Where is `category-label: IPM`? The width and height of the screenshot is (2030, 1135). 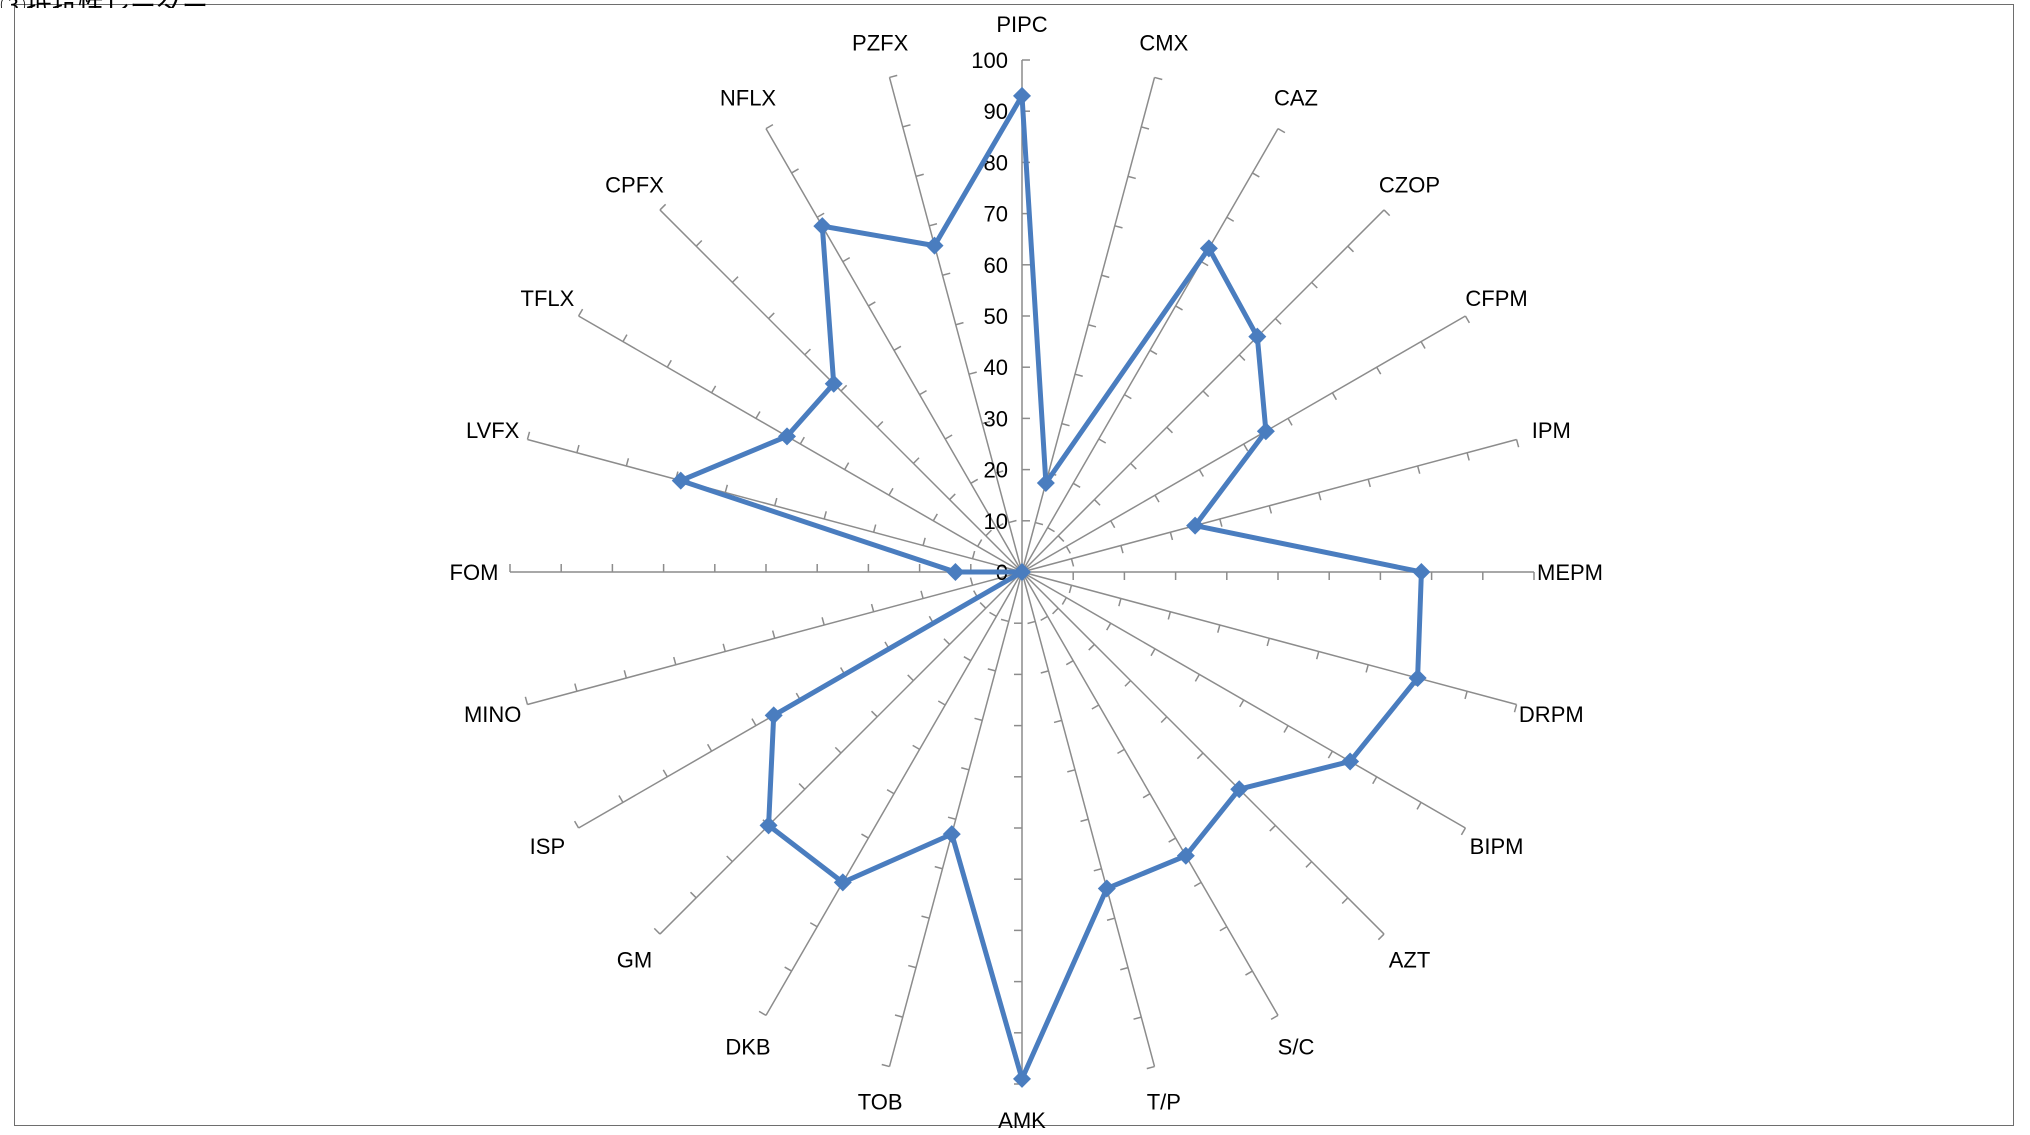 category-label: IPM is located at coordinates (1551, 430).